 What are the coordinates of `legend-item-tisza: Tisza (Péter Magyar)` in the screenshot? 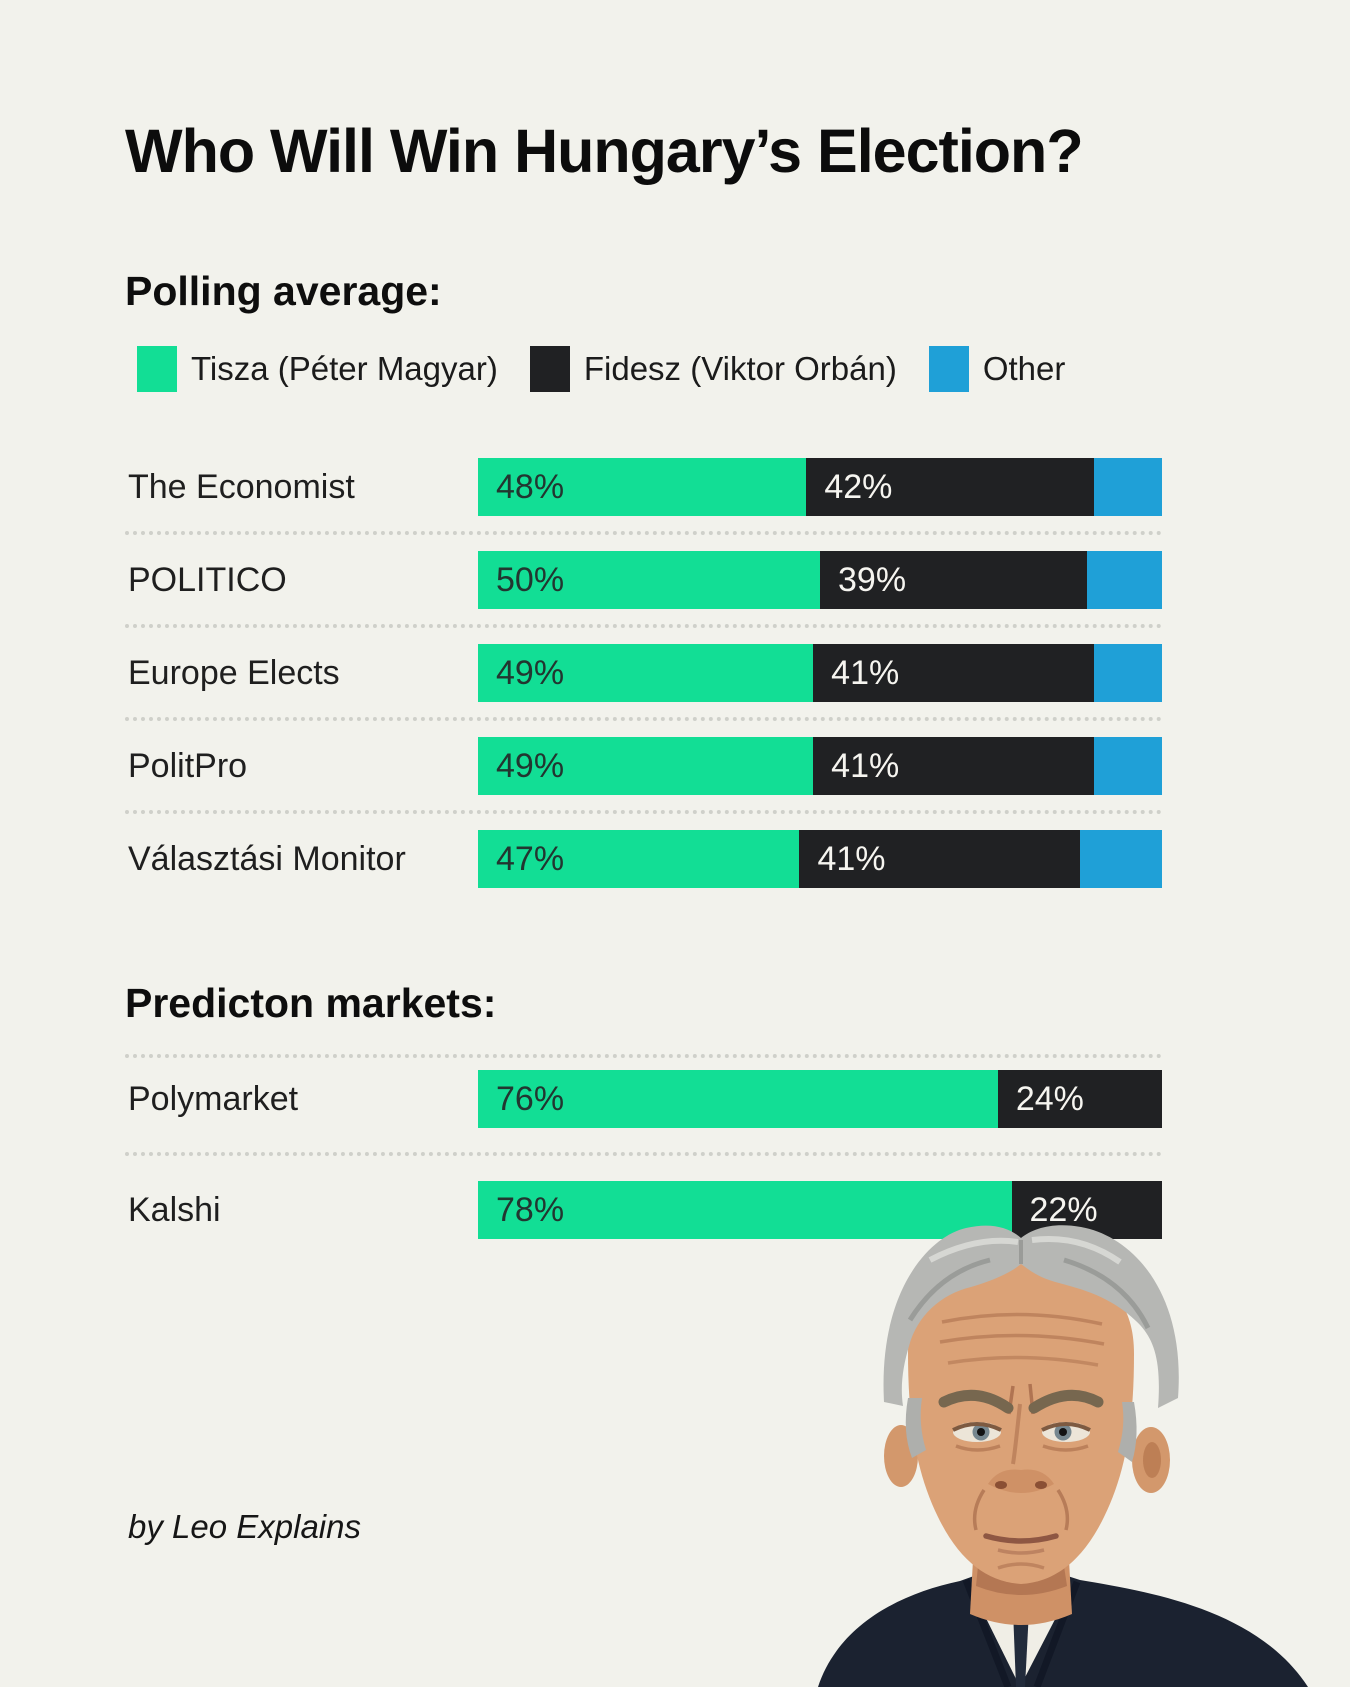 It's located at (317, 369).